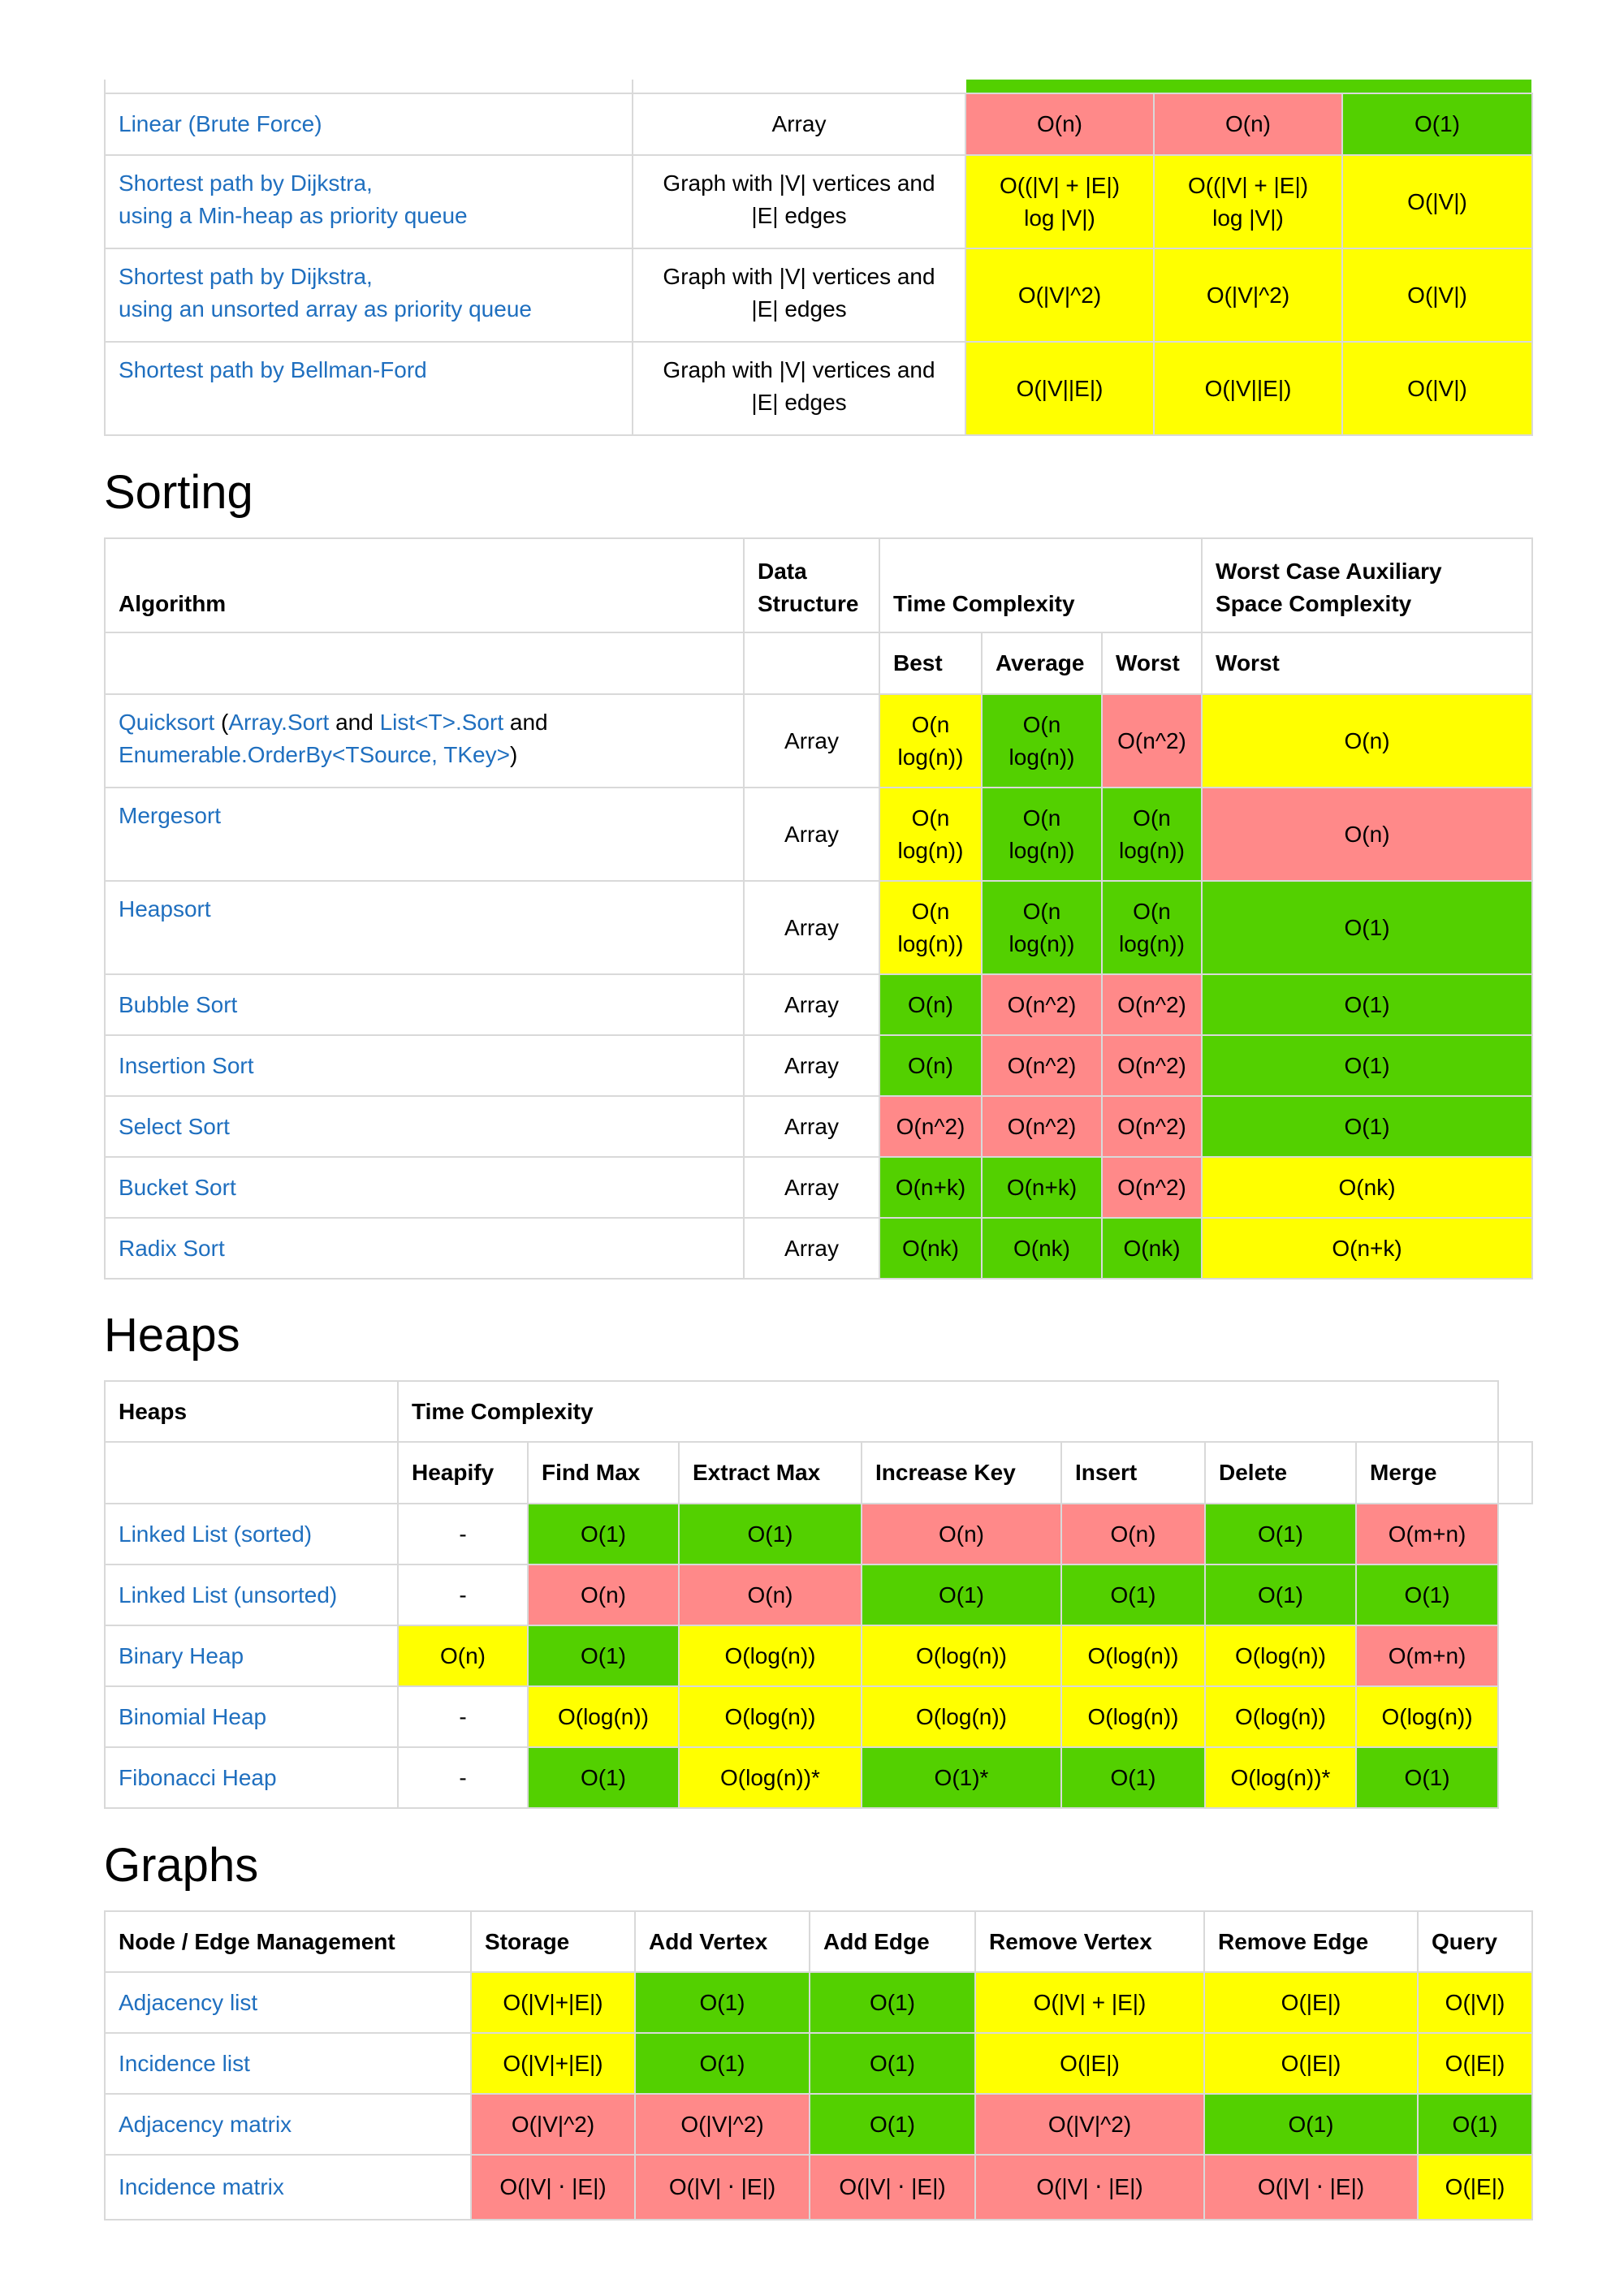 This screenshot has width=1624, height=2296. Describe the element at coordinates (288, 1941) in the screenshot. I see `header-node-edge: Node / Edge Management` at that location.